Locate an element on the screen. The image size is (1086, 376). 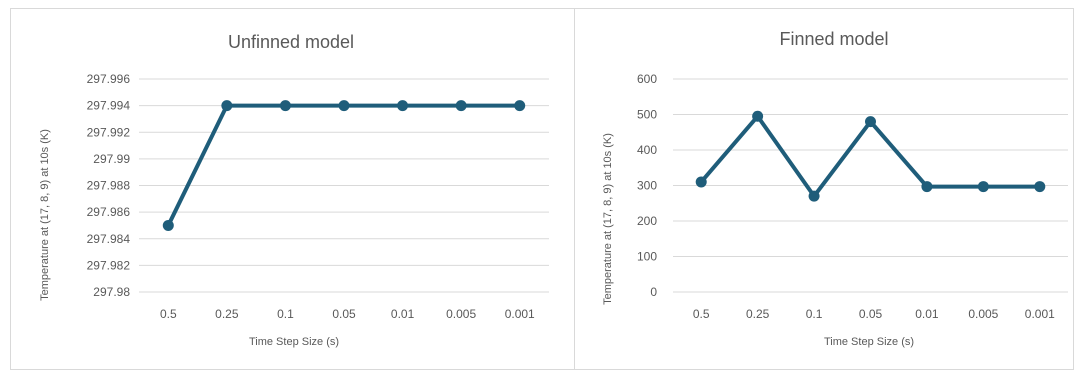
chart-title: Finned model is located at coordinates (833, 39).